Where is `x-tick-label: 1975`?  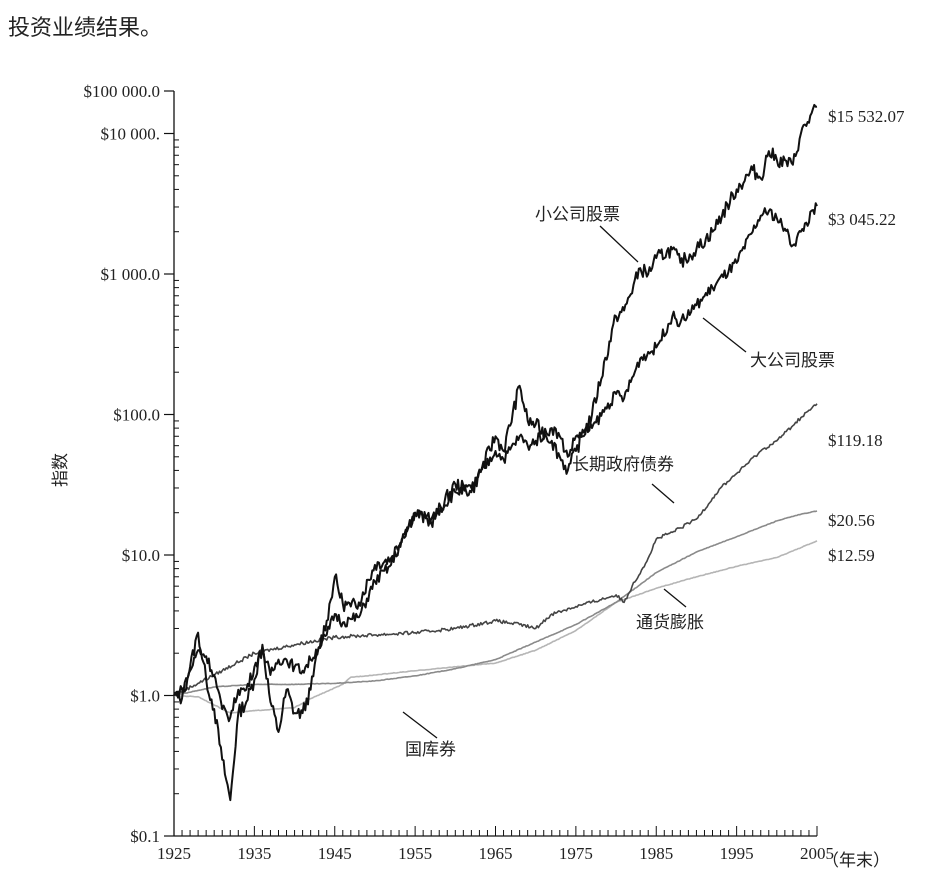
x-tick-label: 1975 is located at coordinates (576, 853).